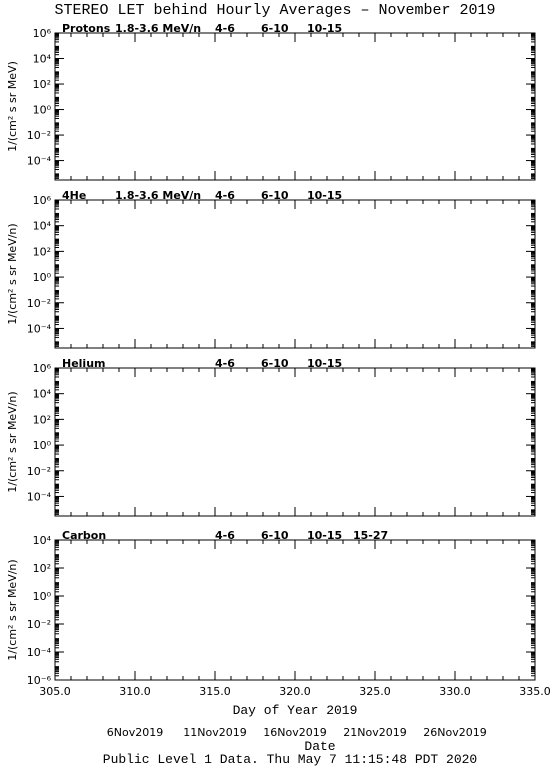 The width and height of the screenshot is (550, 768). Describe the element at coordinates (370, 535) in the screenshot. I see `legend-entry: 15-27` at that location.